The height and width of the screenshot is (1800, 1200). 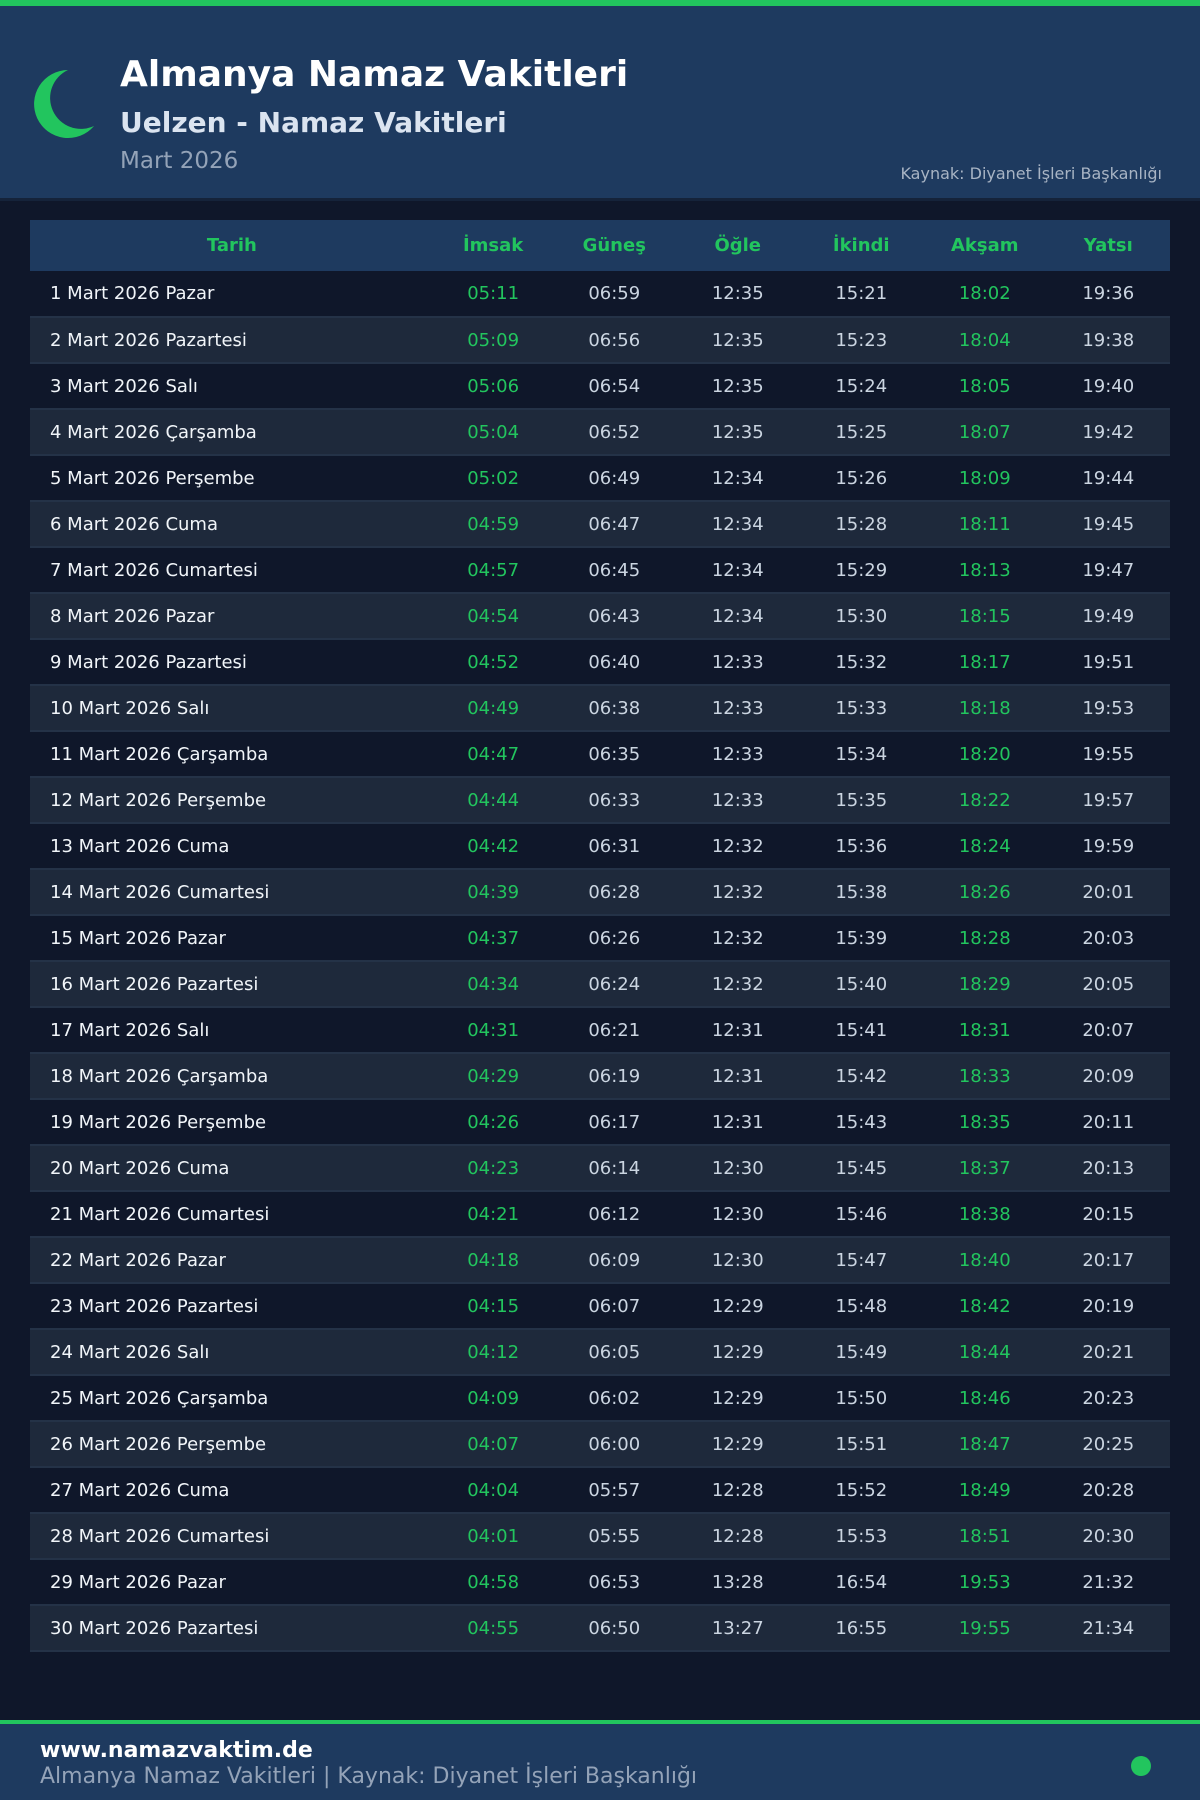 What do you see at coordinates (1108, 1628) in the screenshot?
I see `time-cell: 21:34` at bounding box center [1108, 1628].